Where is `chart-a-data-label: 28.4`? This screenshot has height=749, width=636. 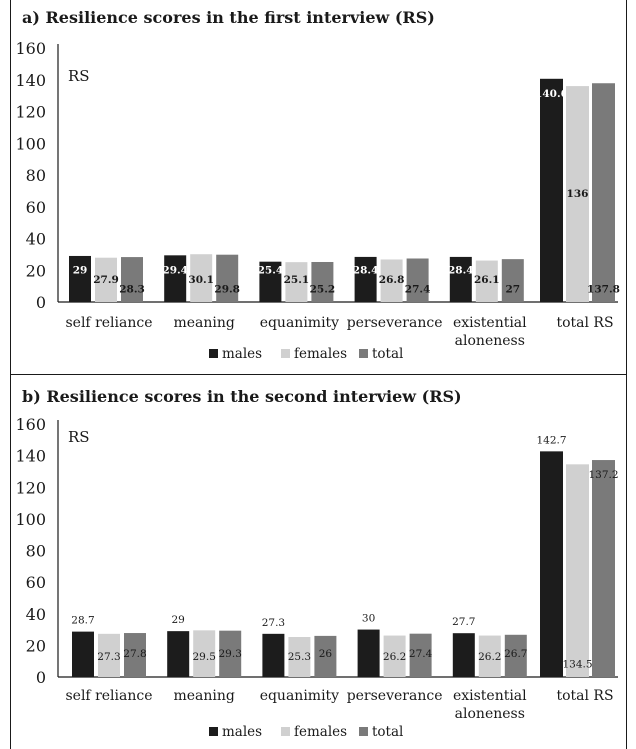 chart-a-data-label: 28.4 is located at coordinates (461, 270).